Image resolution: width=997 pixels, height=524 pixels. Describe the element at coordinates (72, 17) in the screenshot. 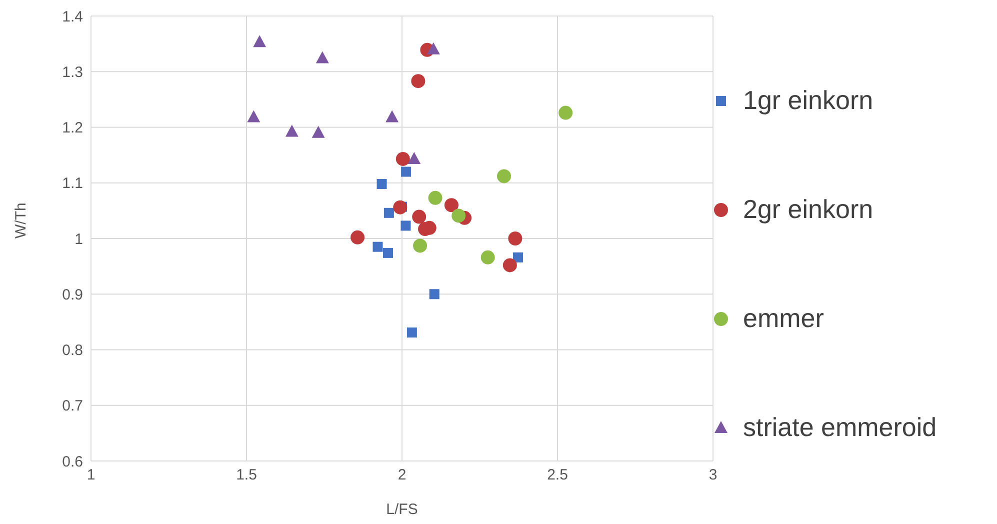

I see `y-tick-label: 1.4` at that location.